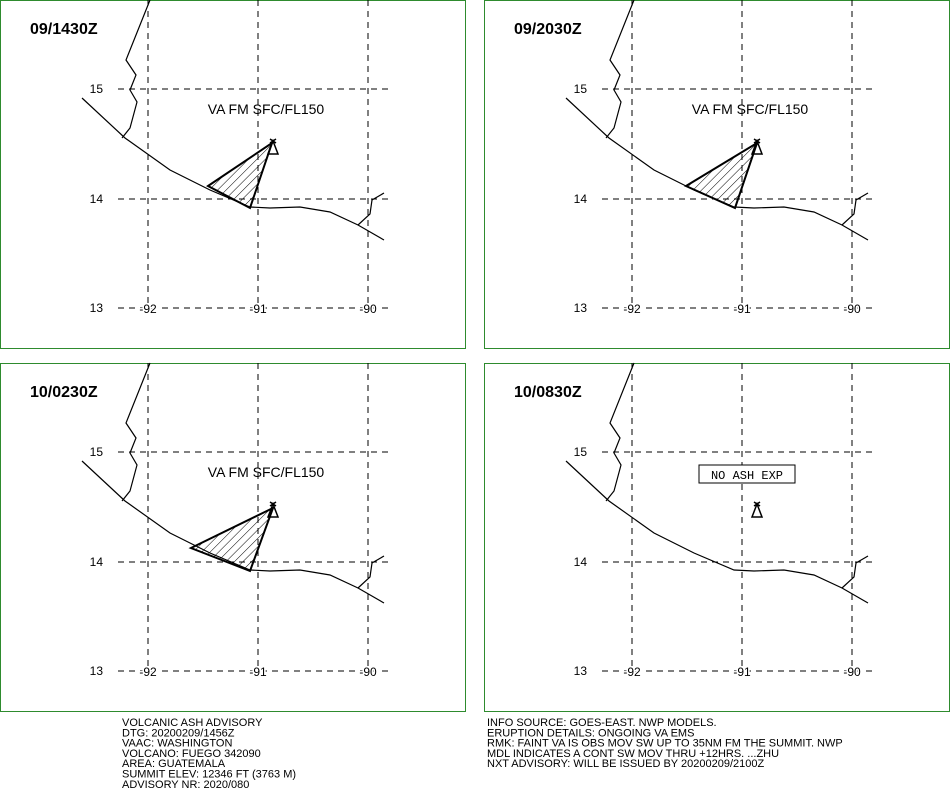 This screenshot has height=812, width=950. What do you see at coordinates (209, 775) in the screenshot?
I see `advisory-line: SUMMIT ELEV: 12346 FT (3763 M)` at bounding box center [209, 775].